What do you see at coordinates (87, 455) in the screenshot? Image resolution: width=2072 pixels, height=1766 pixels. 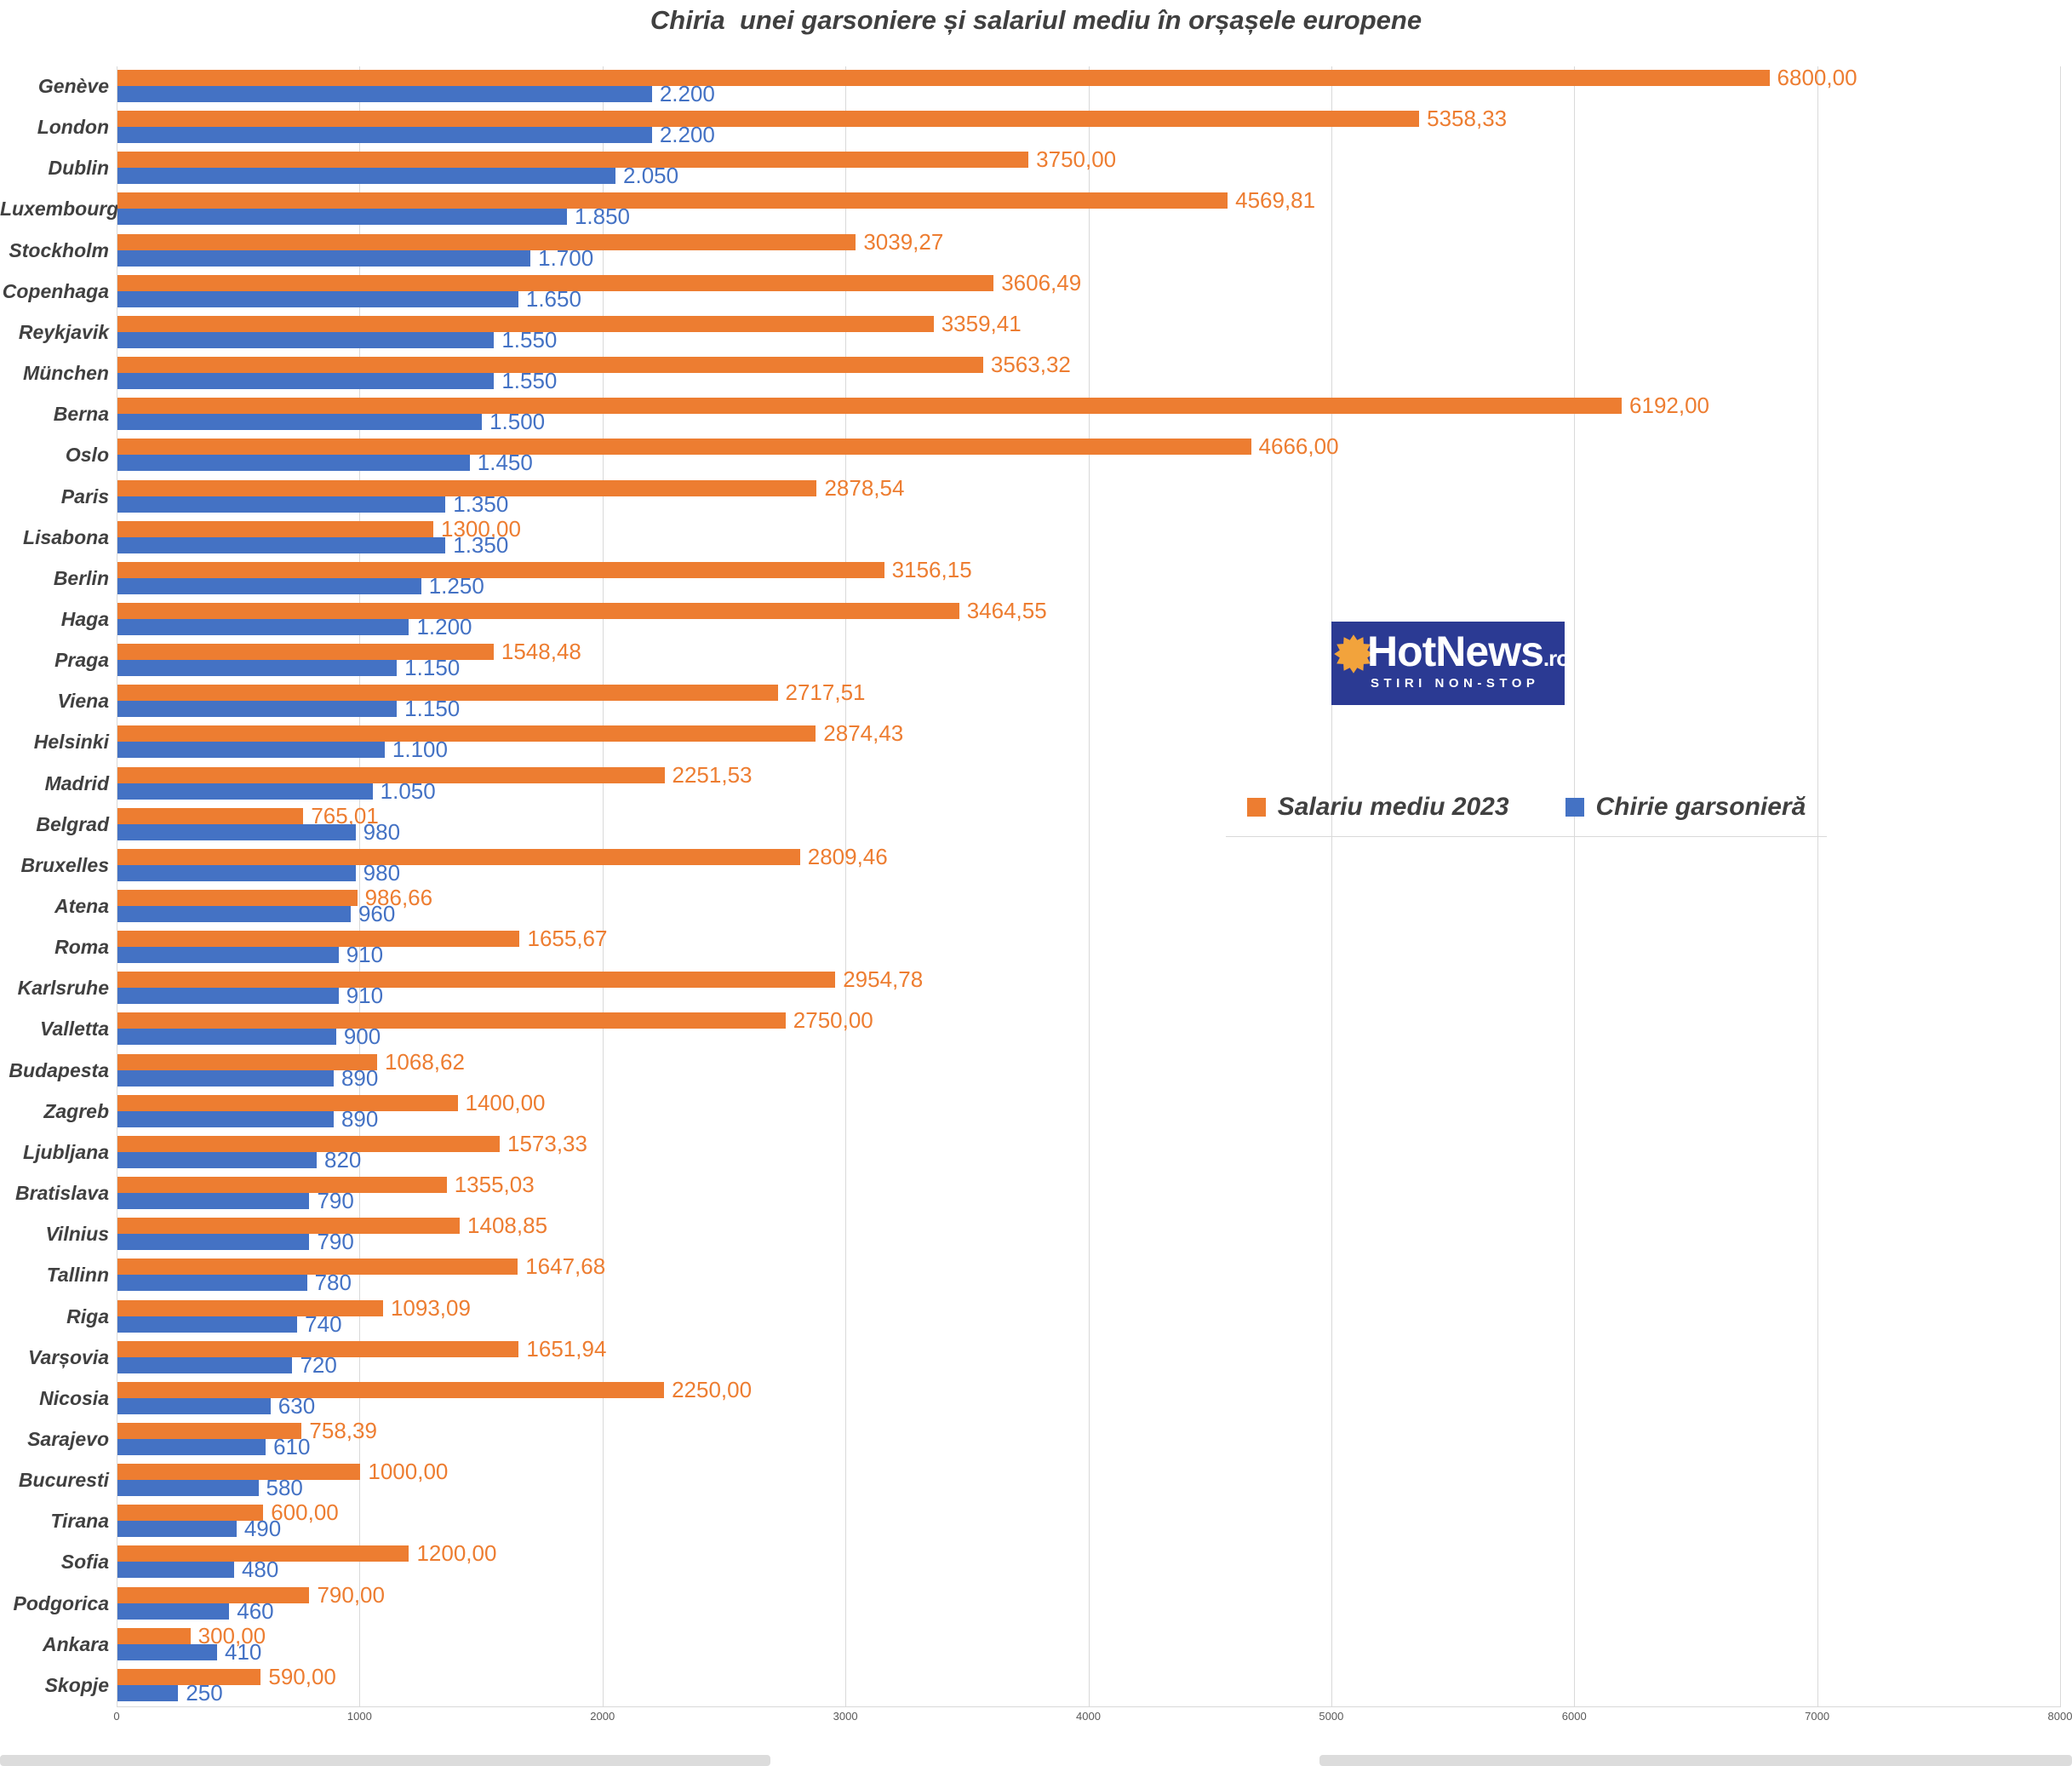 I see `category-label: Oslo` at bounding box center [87, 455].